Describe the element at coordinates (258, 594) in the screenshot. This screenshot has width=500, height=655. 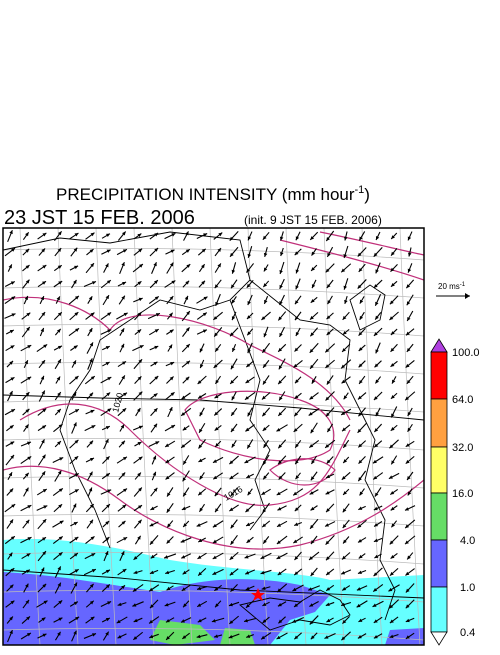
I see `location-star` at that location.